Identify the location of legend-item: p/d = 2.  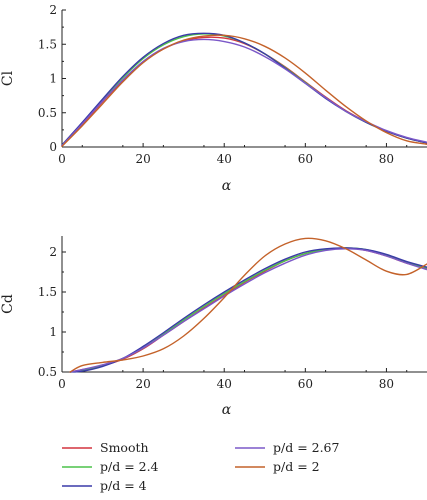
(277, 466).